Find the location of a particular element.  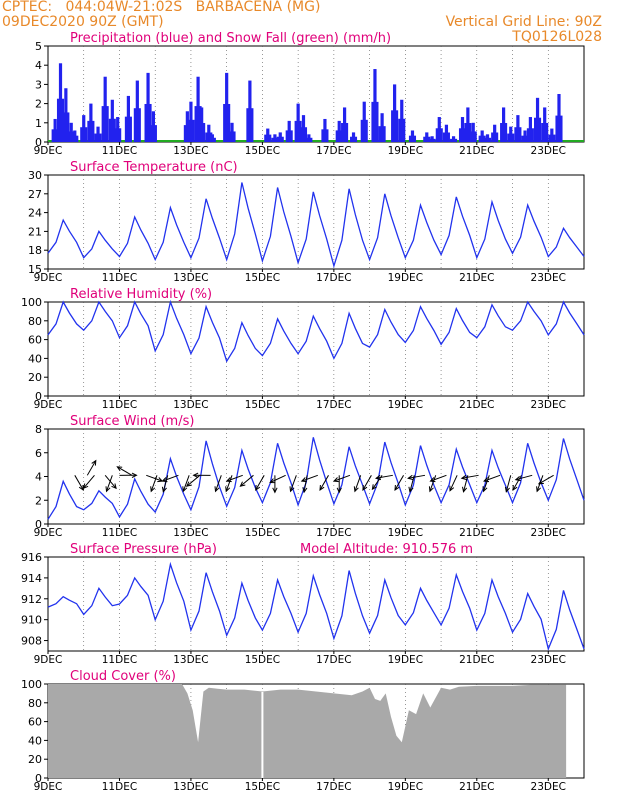

y-tick-label: 30 is located at coordinates (35, 175).